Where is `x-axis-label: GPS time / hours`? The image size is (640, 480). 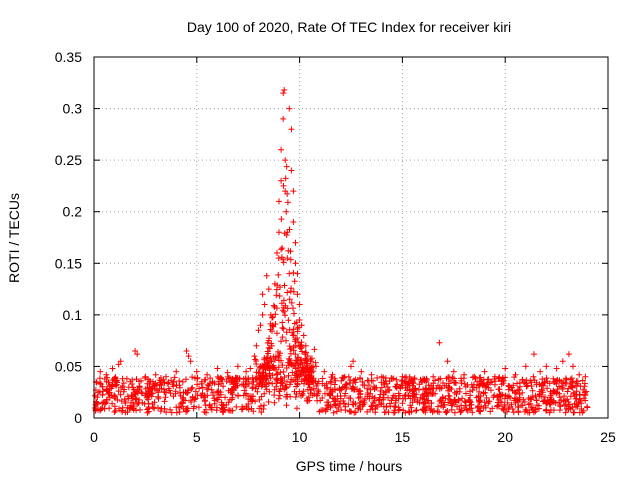 x-axis-label: GPS time / hours is located at coordinates (349, 466).